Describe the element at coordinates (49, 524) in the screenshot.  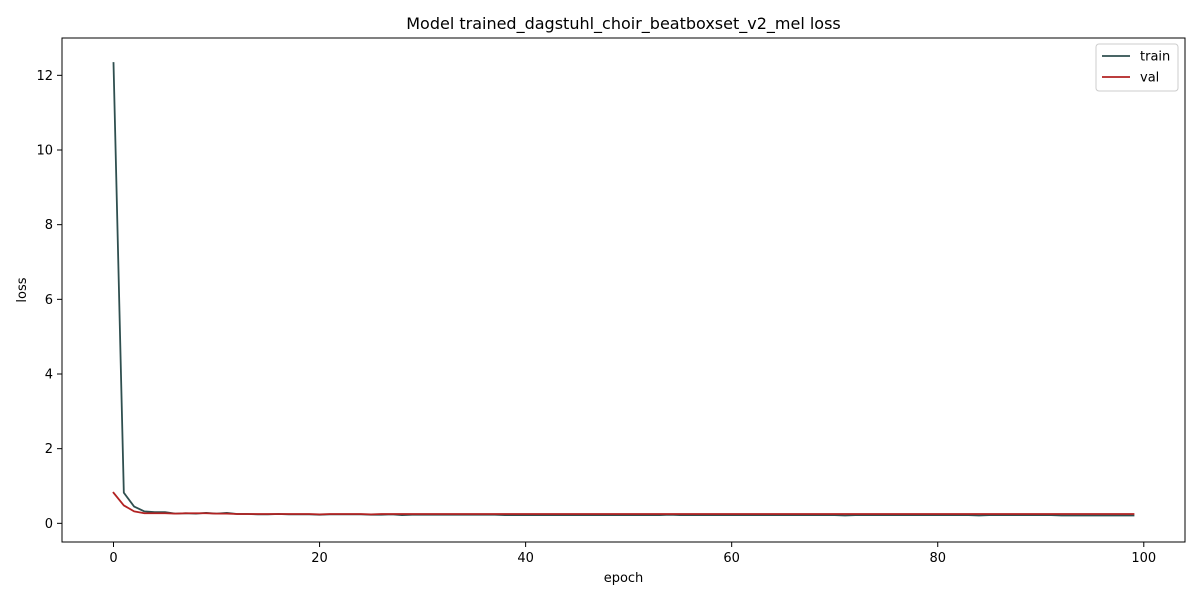
I see `y-tick-label: 0` at that location.